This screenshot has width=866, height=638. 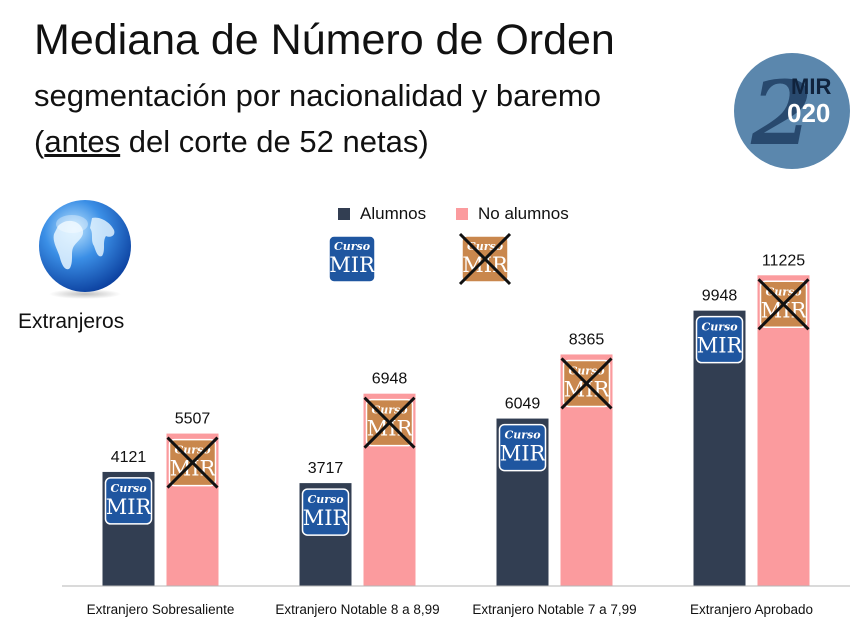 I want to click on legend-item-alumnos: Alumnos, so click(x=382, y=214).